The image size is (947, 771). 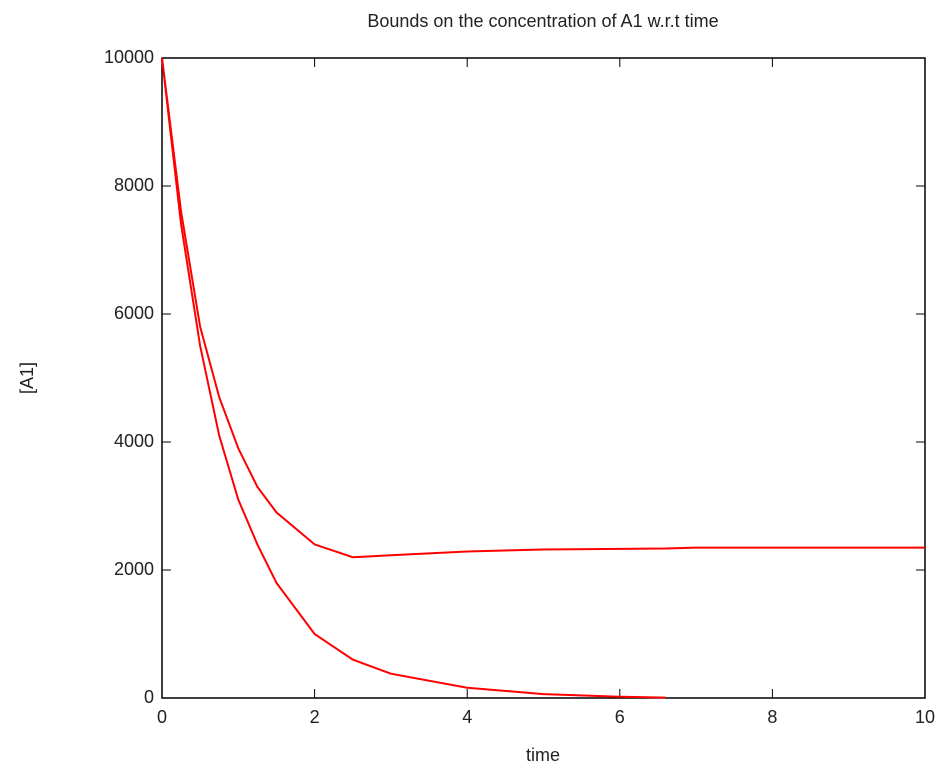 I want to click on y-tick-label: 6000, so click(x=134, y=313).